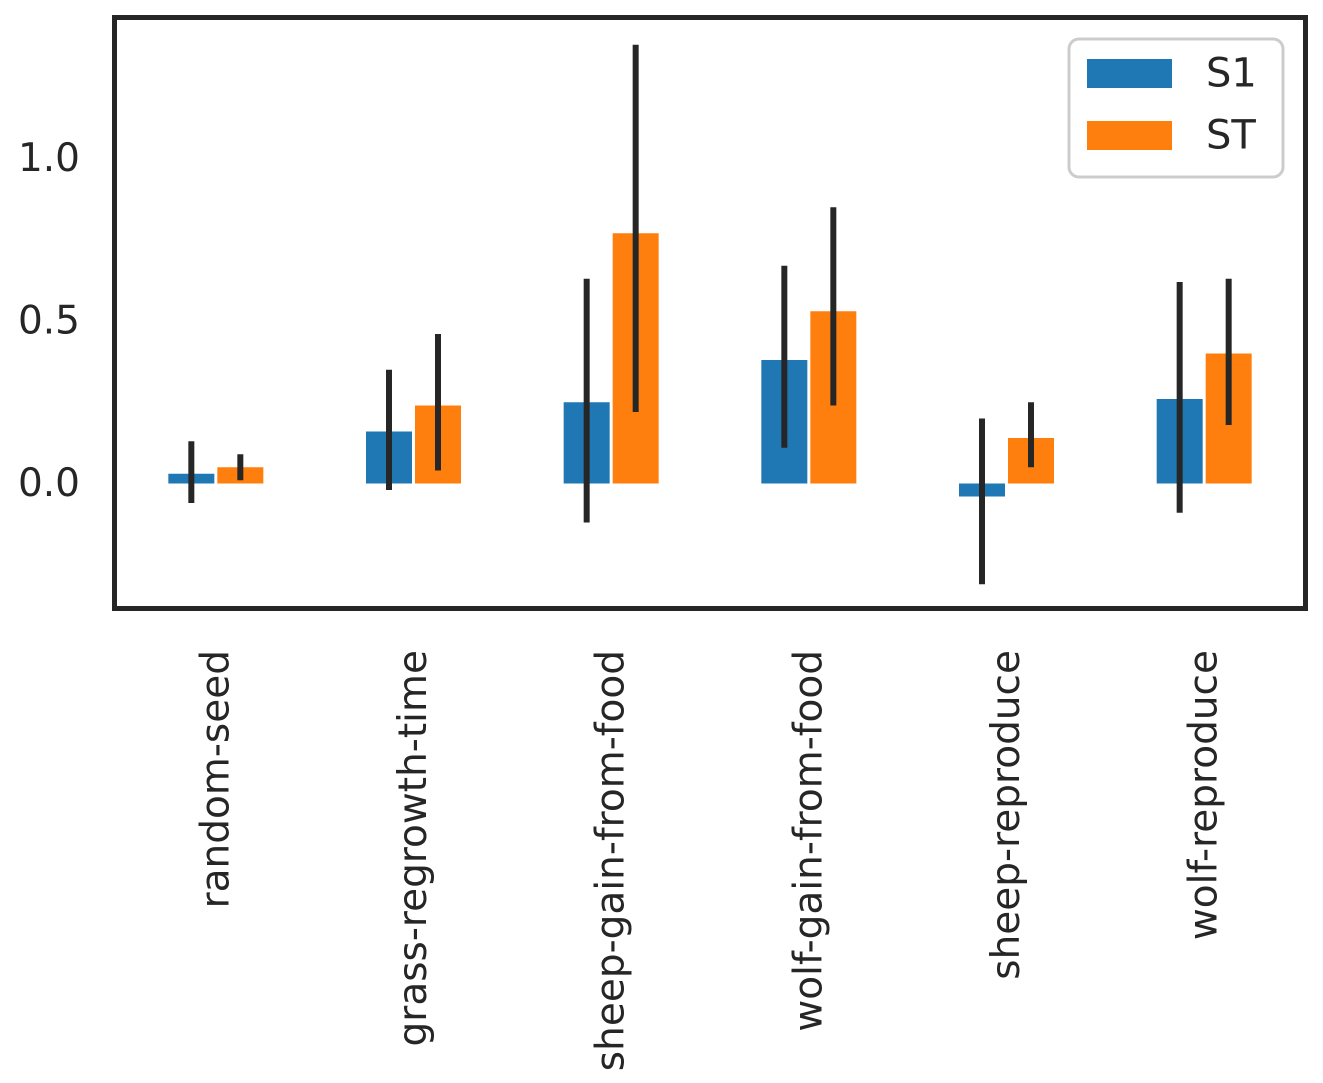 The image size is (1323, 1083). What do you see at coordinates (215, 779) in the screenshot?
I see `x-tick-label-random-seed: random-seed` at bounding box center [215, 779].